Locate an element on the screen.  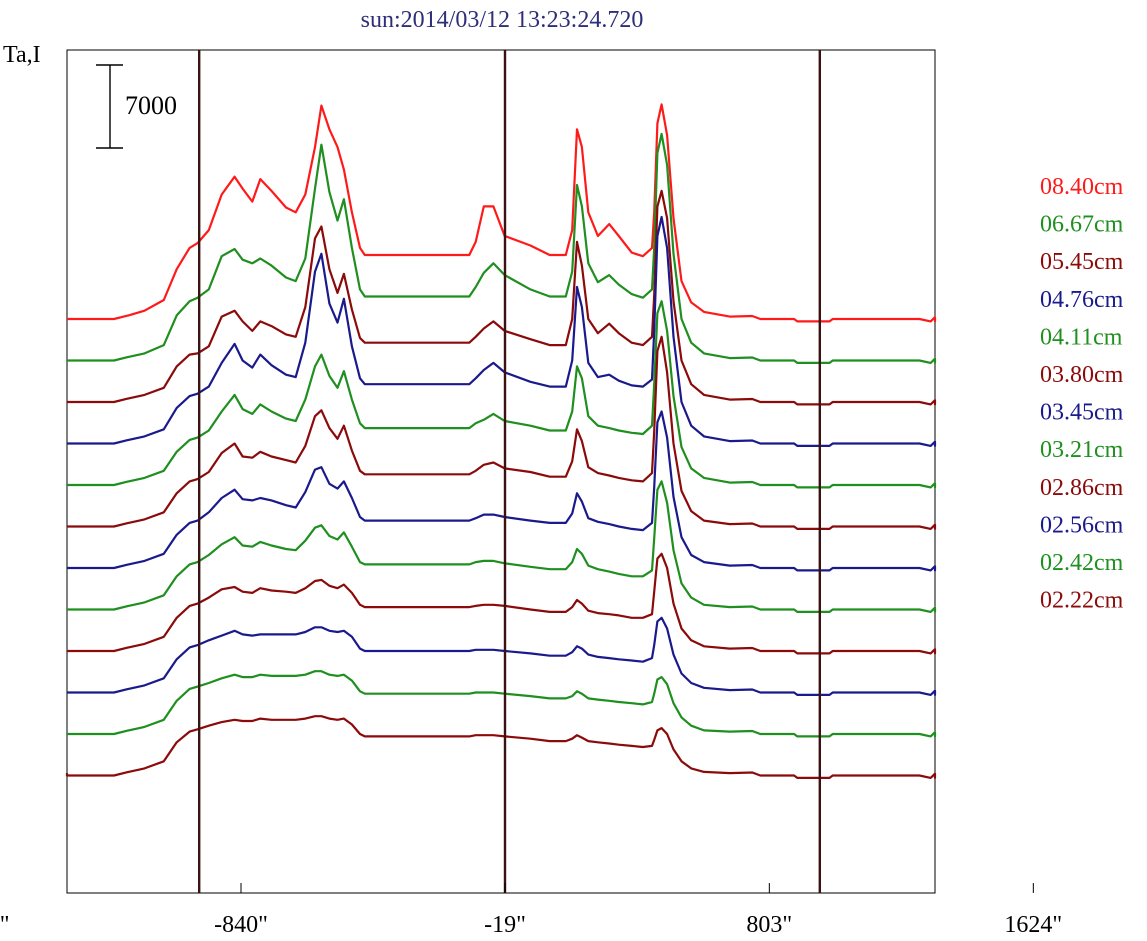
x-tick-label-0: -1662" is located at coordinates (5, 925).